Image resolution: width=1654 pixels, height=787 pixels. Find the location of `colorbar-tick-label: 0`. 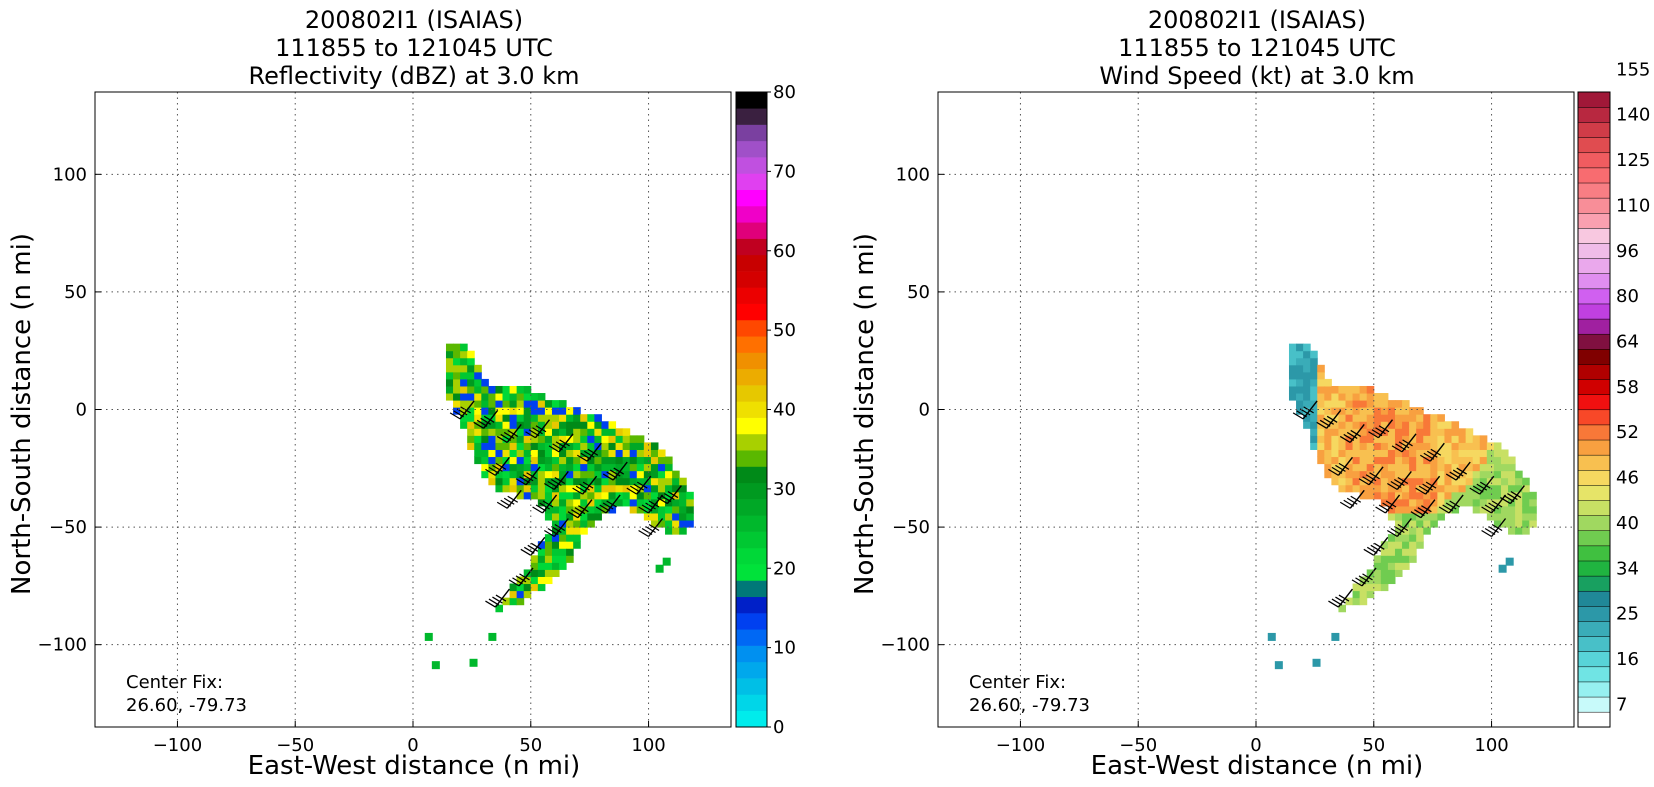

colorbar-tick-label: 0 is located at coordinates (778, 727).